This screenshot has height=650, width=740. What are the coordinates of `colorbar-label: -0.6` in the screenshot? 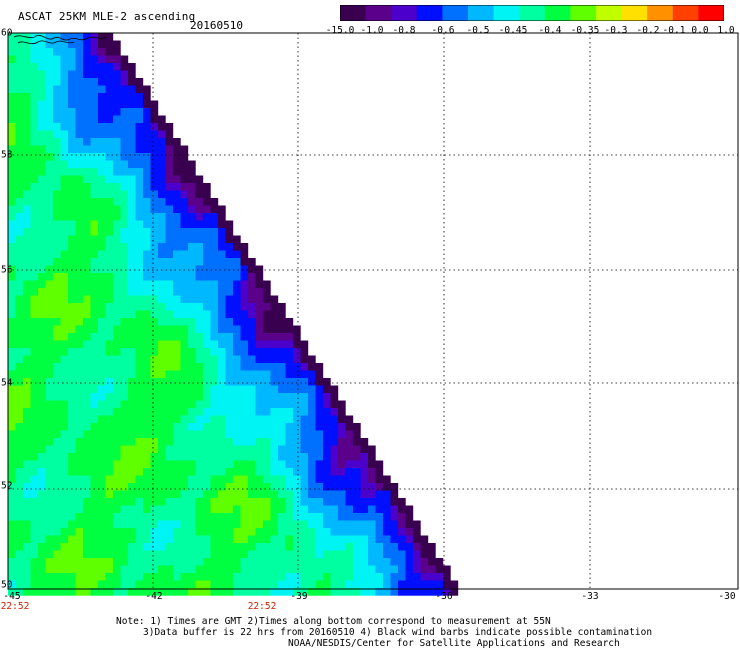 It's located at (443, 30).